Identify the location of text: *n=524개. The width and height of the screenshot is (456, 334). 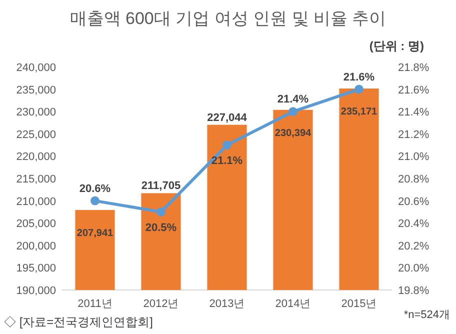
(427, 315).